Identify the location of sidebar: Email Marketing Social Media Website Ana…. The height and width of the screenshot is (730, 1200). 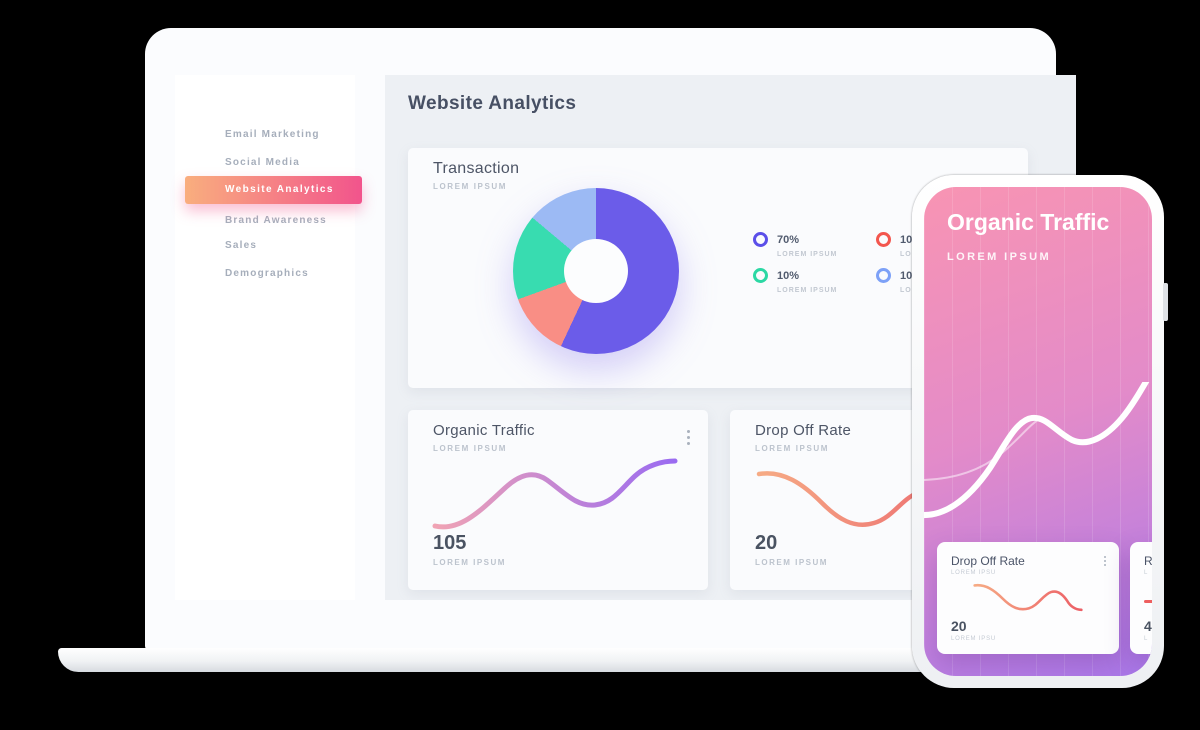
(268, 337).